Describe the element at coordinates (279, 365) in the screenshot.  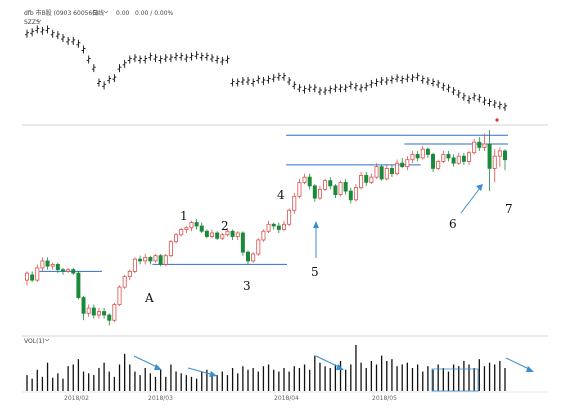
I see `volume-panel: VOL(1)` at that location.